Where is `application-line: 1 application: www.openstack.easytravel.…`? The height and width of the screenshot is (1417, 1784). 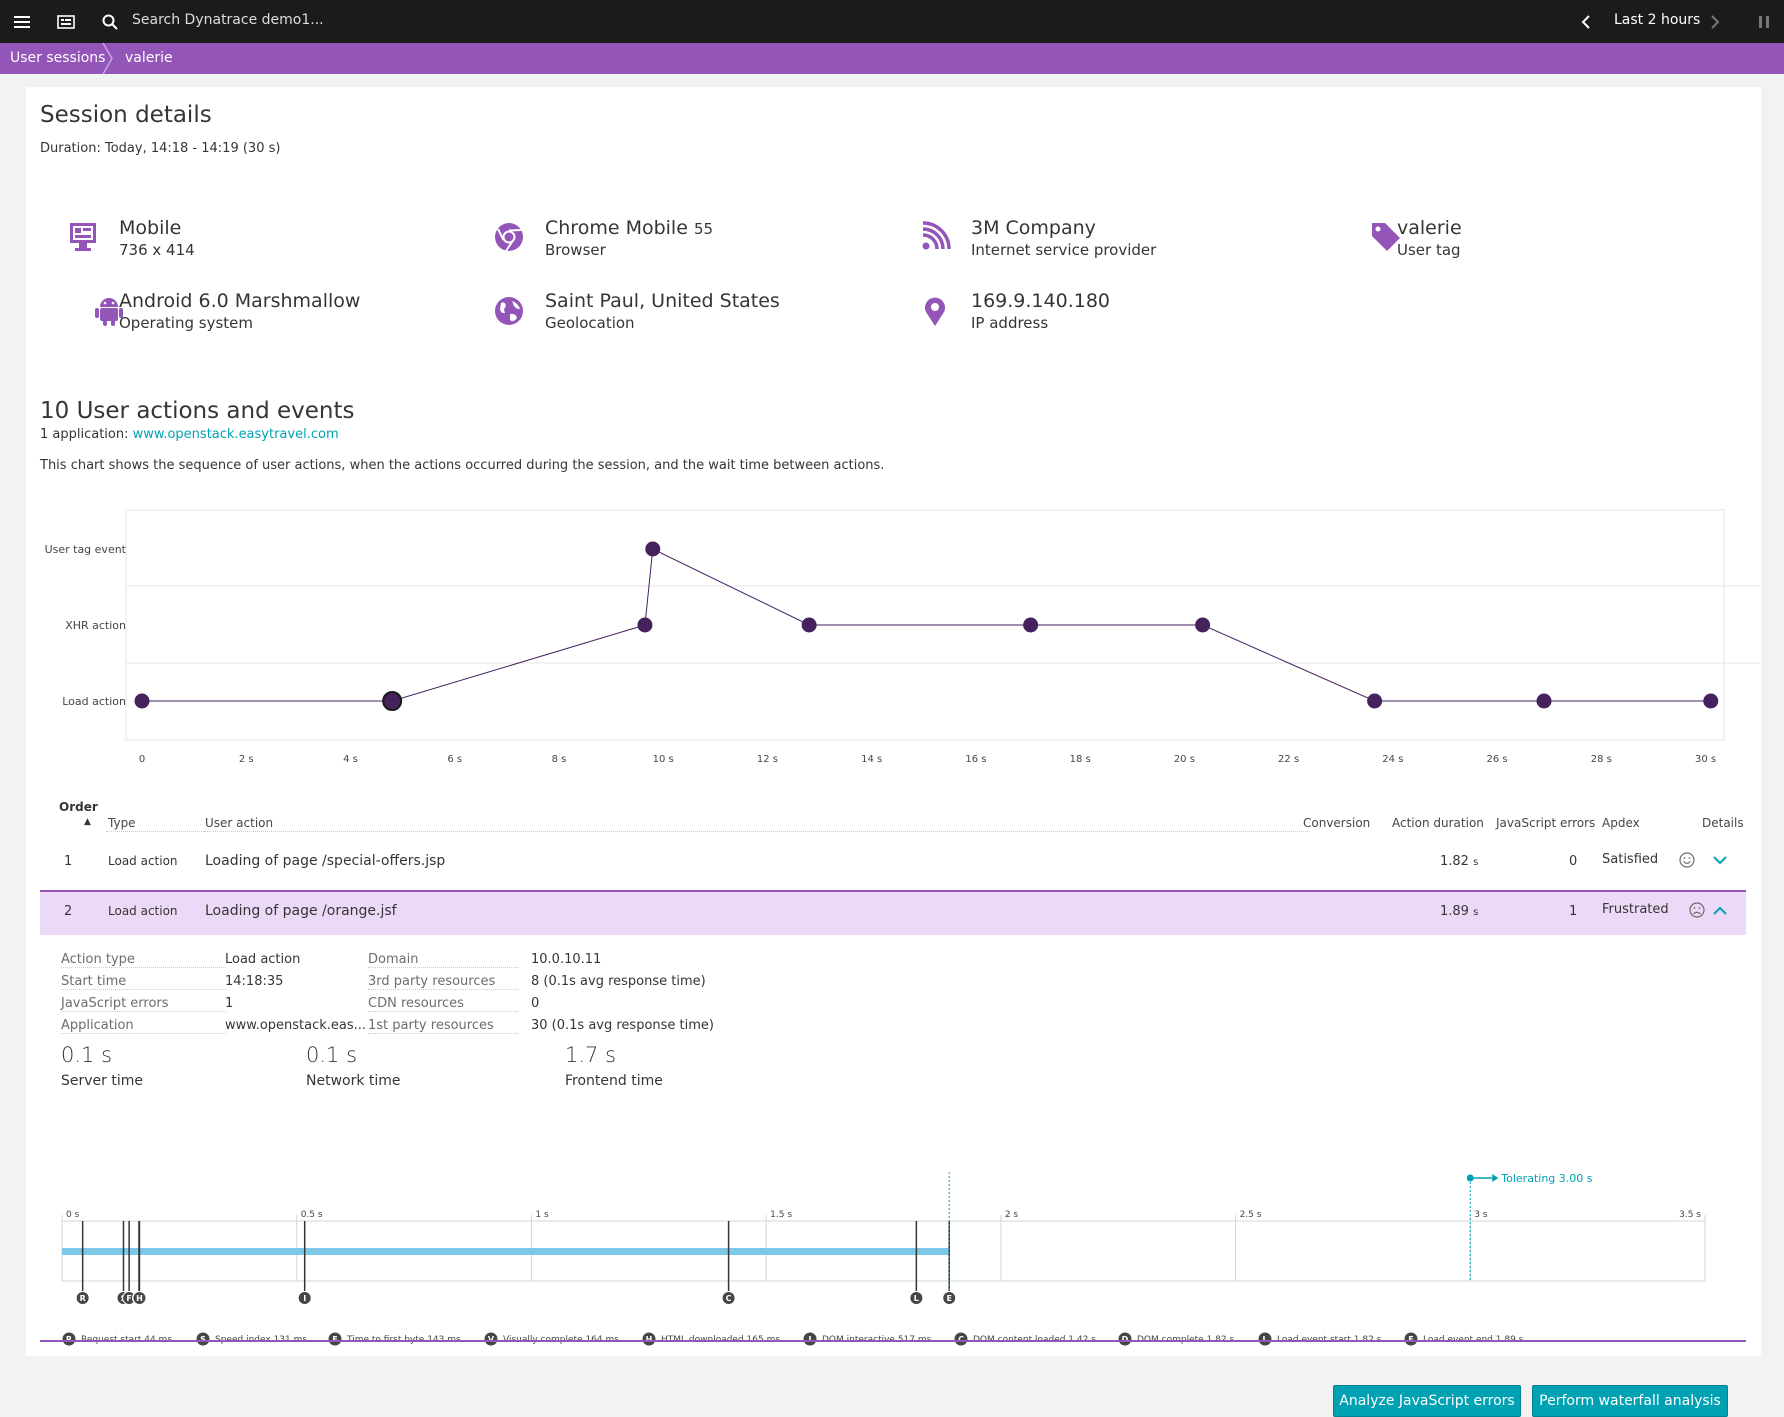
application-line: 1 application: www.openstack.easytravel.… is located at coordinates (189, 434).